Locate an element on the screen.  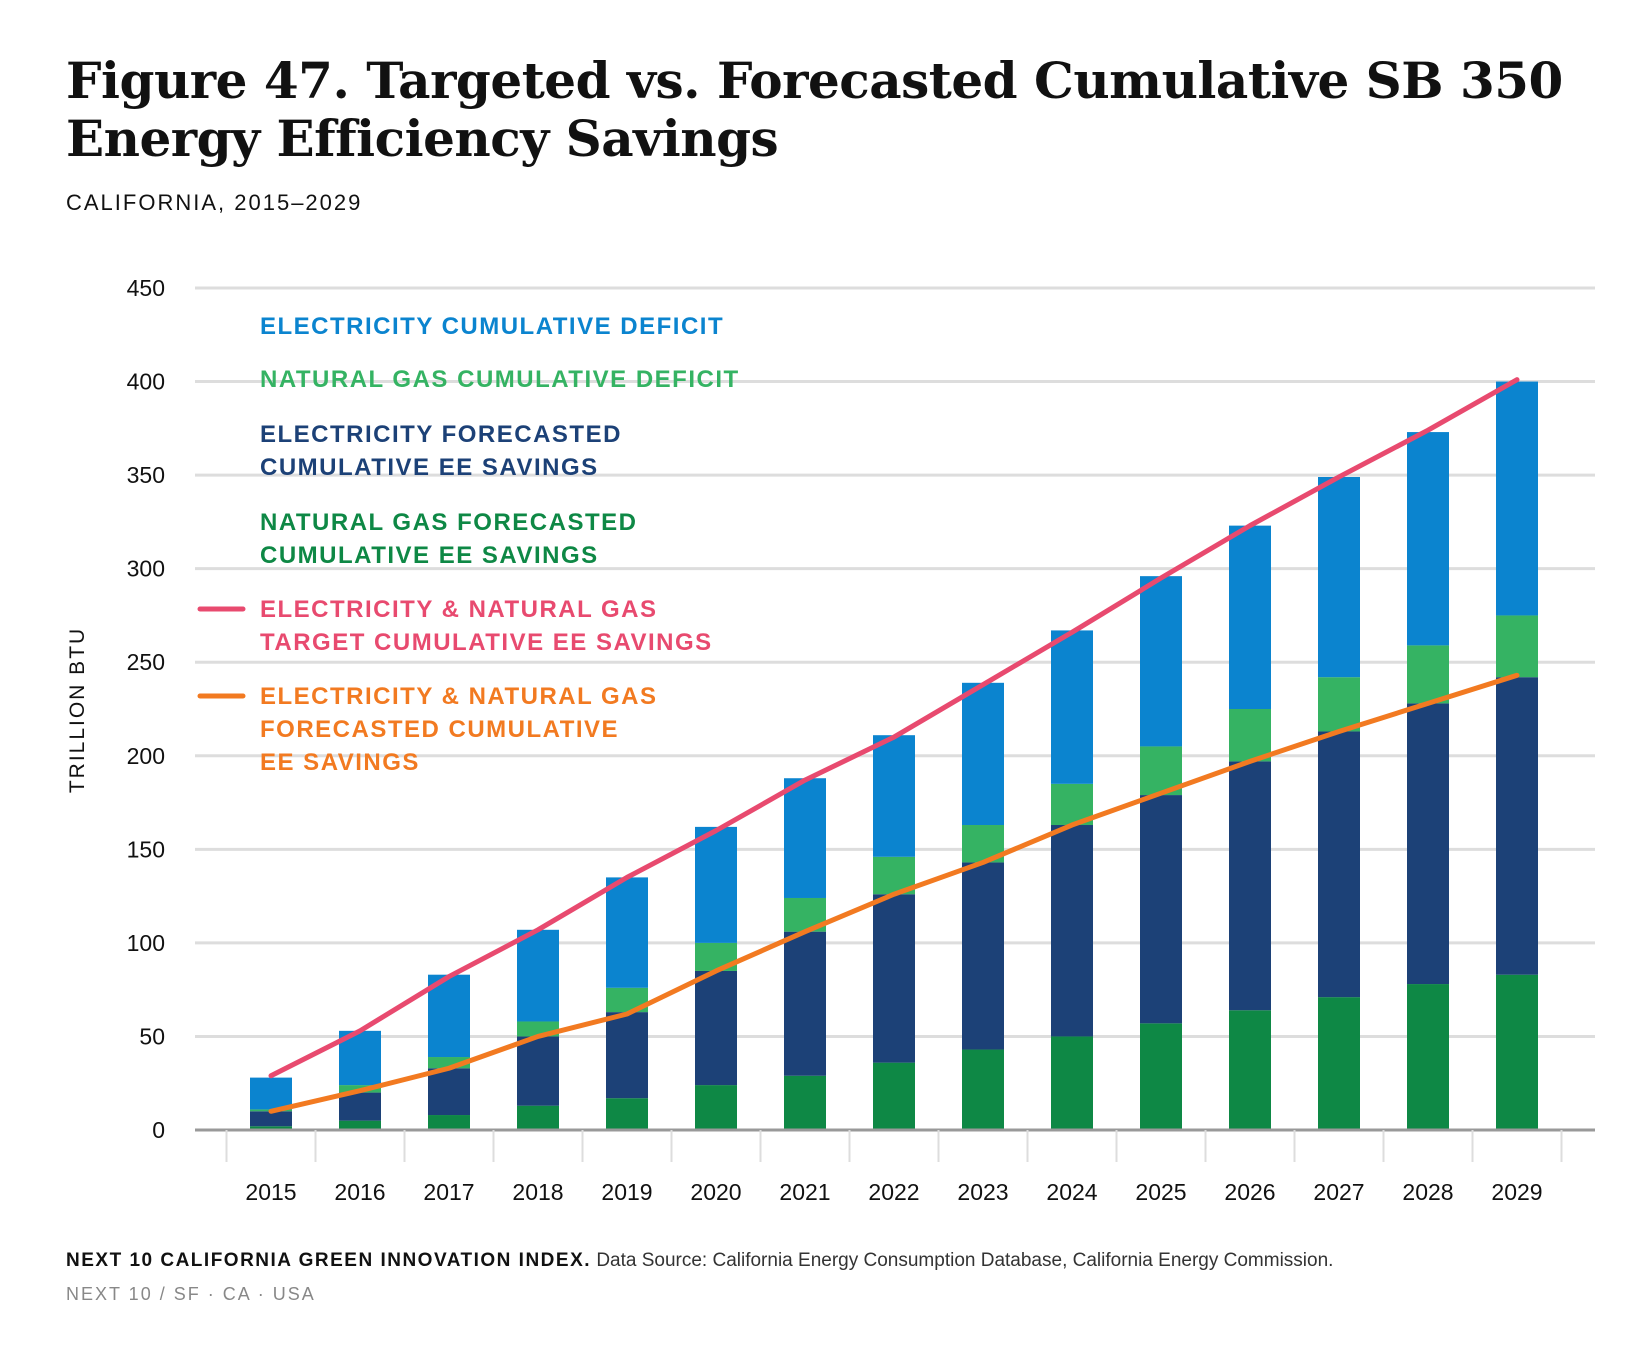
x-tick-label-2022: 2022 is located at coordinates (893, 1192).